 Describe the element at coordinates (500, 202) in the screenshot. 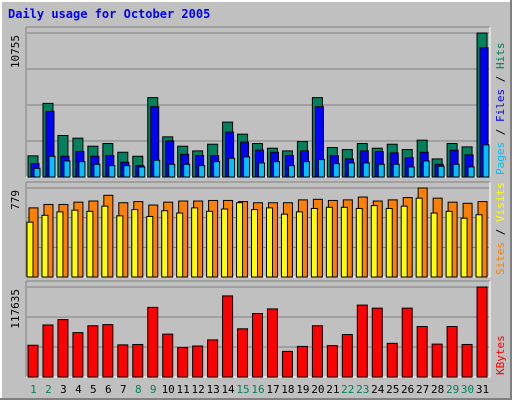

I see `panel-visits-sites-legend-part-2: Visits` at that location.